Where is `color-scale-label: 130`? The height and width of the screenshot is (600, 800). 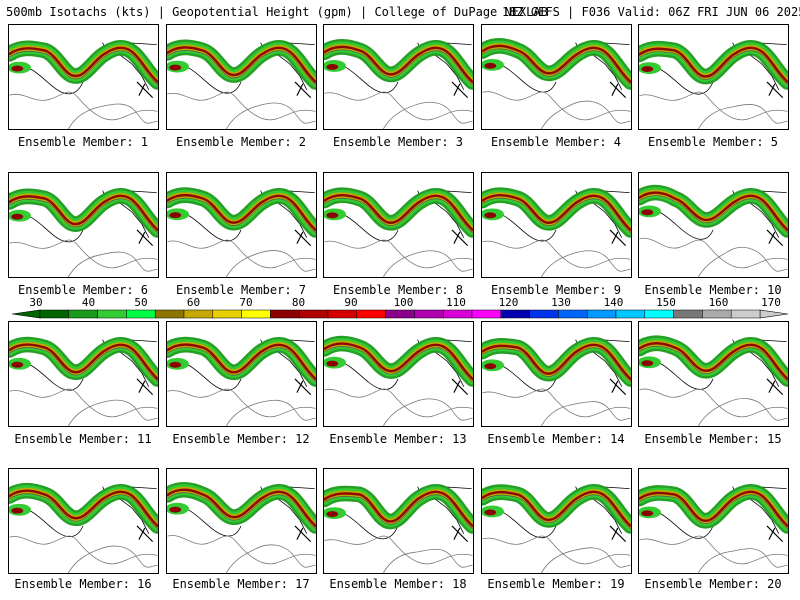 color-scale-label: 130 is located at coordinates (561, 302).